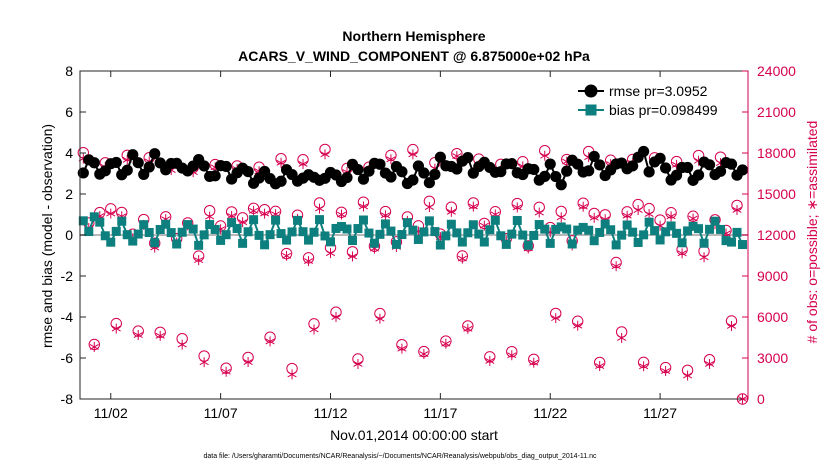 The image size is (830, 470). What do you see at coordinates (413, 36) in the screenshot?
I see `chart-title-line-1: Northern Hemisphere` at bounding box center [413, 36].